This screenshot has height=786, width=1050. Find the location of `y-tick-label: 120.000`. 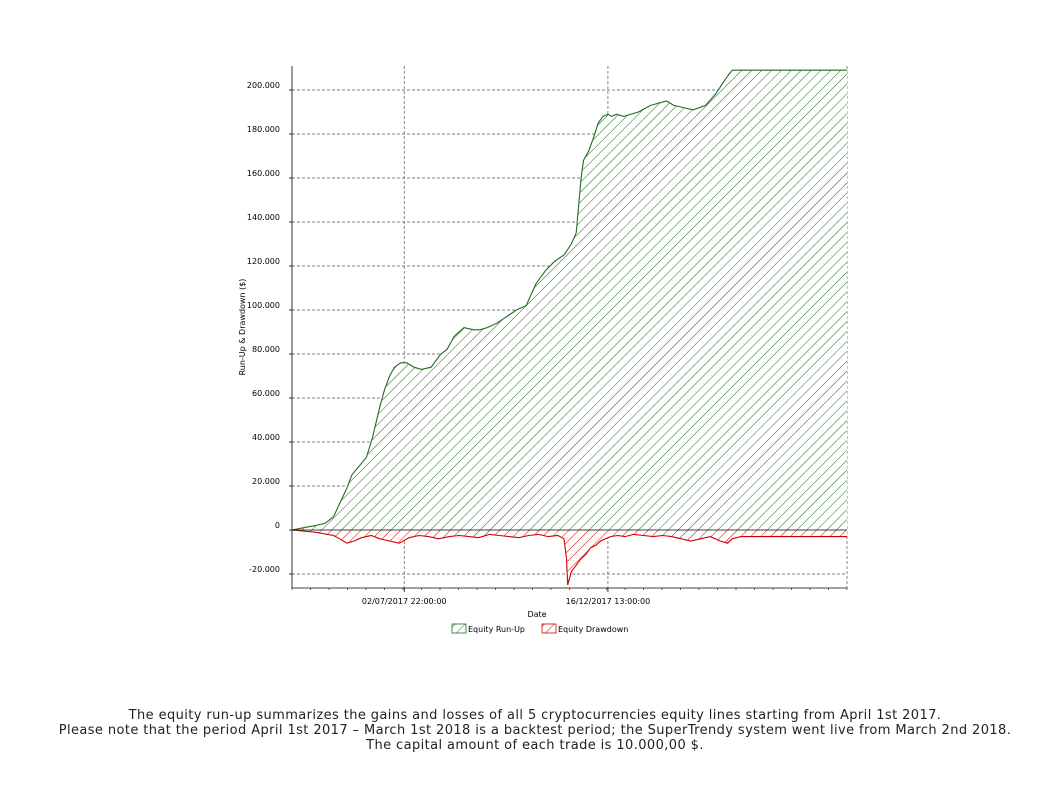

y-tick-label: 120.000 is located at coordinates (263, 261).